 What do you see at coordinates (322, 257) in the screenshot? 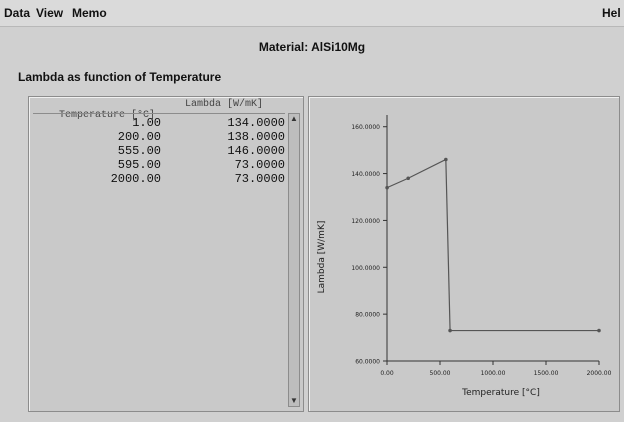
I see `y-axis-label: Lambda [W/mK]` at bounding box center [322, 257].